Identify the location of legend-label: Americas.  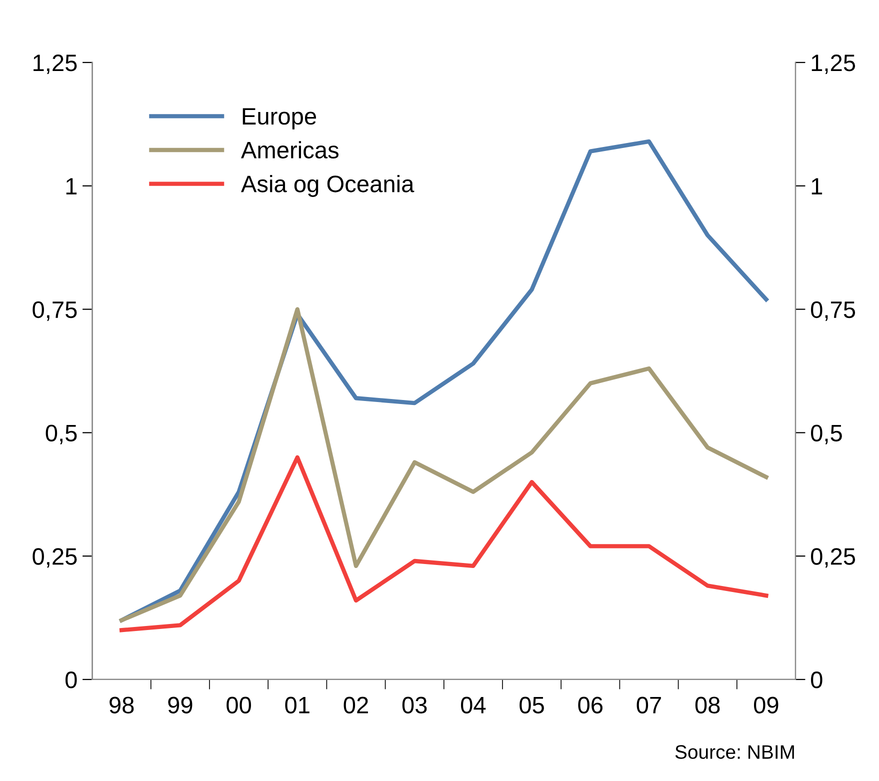
(289, 149).